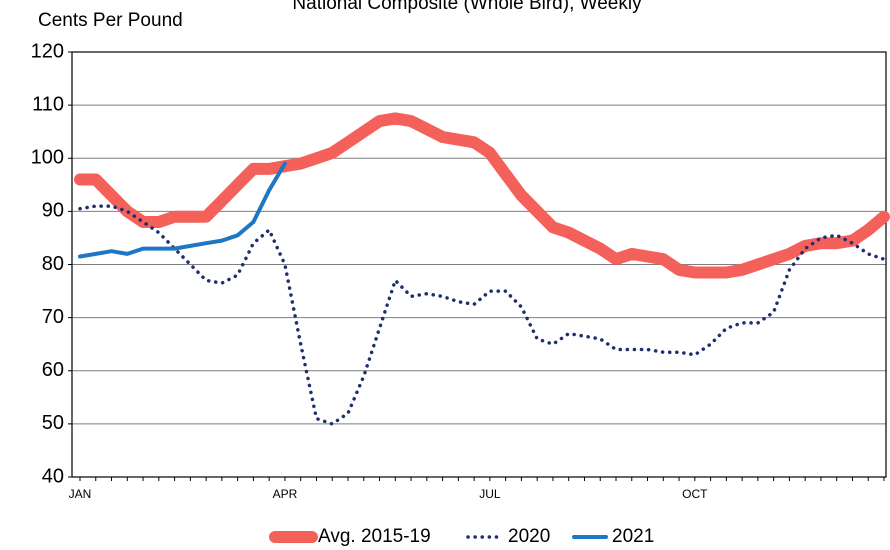 This screenshot has width=890, height=550. What do you see at coordinates (182, 210) in the screenshot?
I see `series-line` at bounding box center [182, 210].